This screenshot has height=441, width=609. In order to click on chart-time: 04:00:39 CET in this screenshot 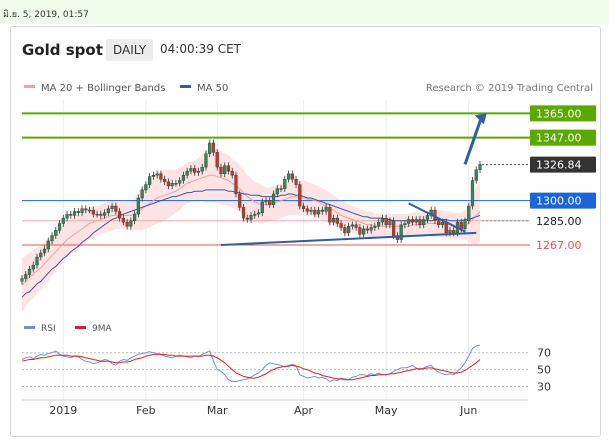, I will do `click(200, 49)`.